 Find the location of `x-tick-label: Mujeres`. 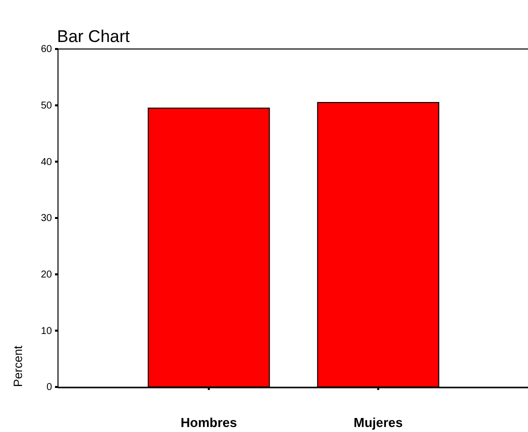

x-tick-label: Mujeres is located at coordinates (378, 422).